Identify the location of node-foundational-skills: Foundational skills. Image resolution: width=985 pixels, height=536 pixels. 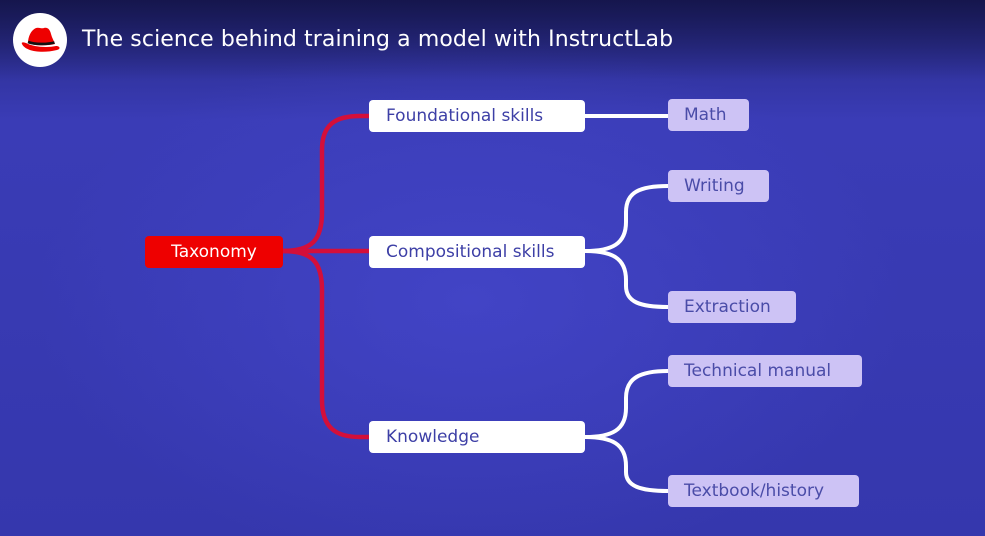
(477, 116).